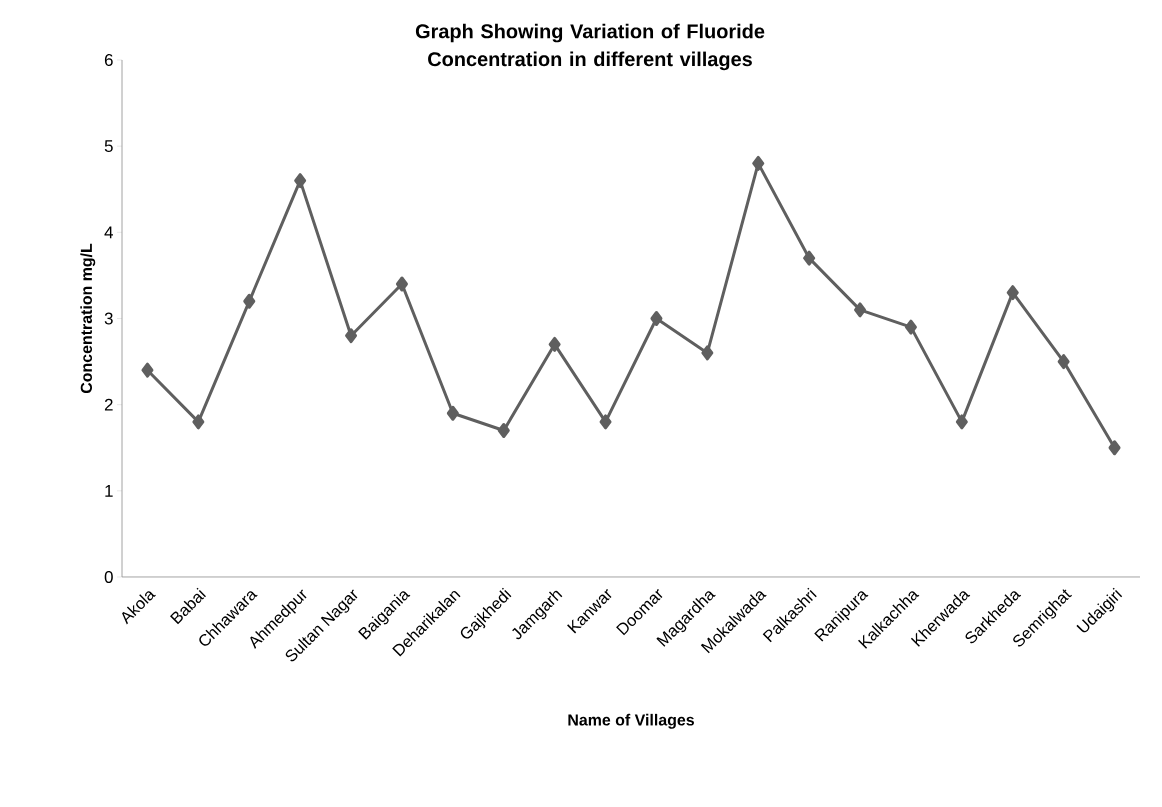 This screenshot has height=807, width=1162. I want to click on y-tick-label: 1, so click(109, 490).